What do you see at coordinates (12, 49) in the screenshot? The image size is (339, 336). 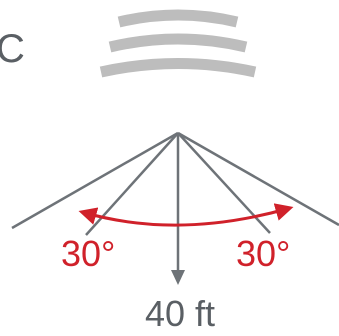 I see `partial-heading-letter: C` at bounding box center [12, 49].